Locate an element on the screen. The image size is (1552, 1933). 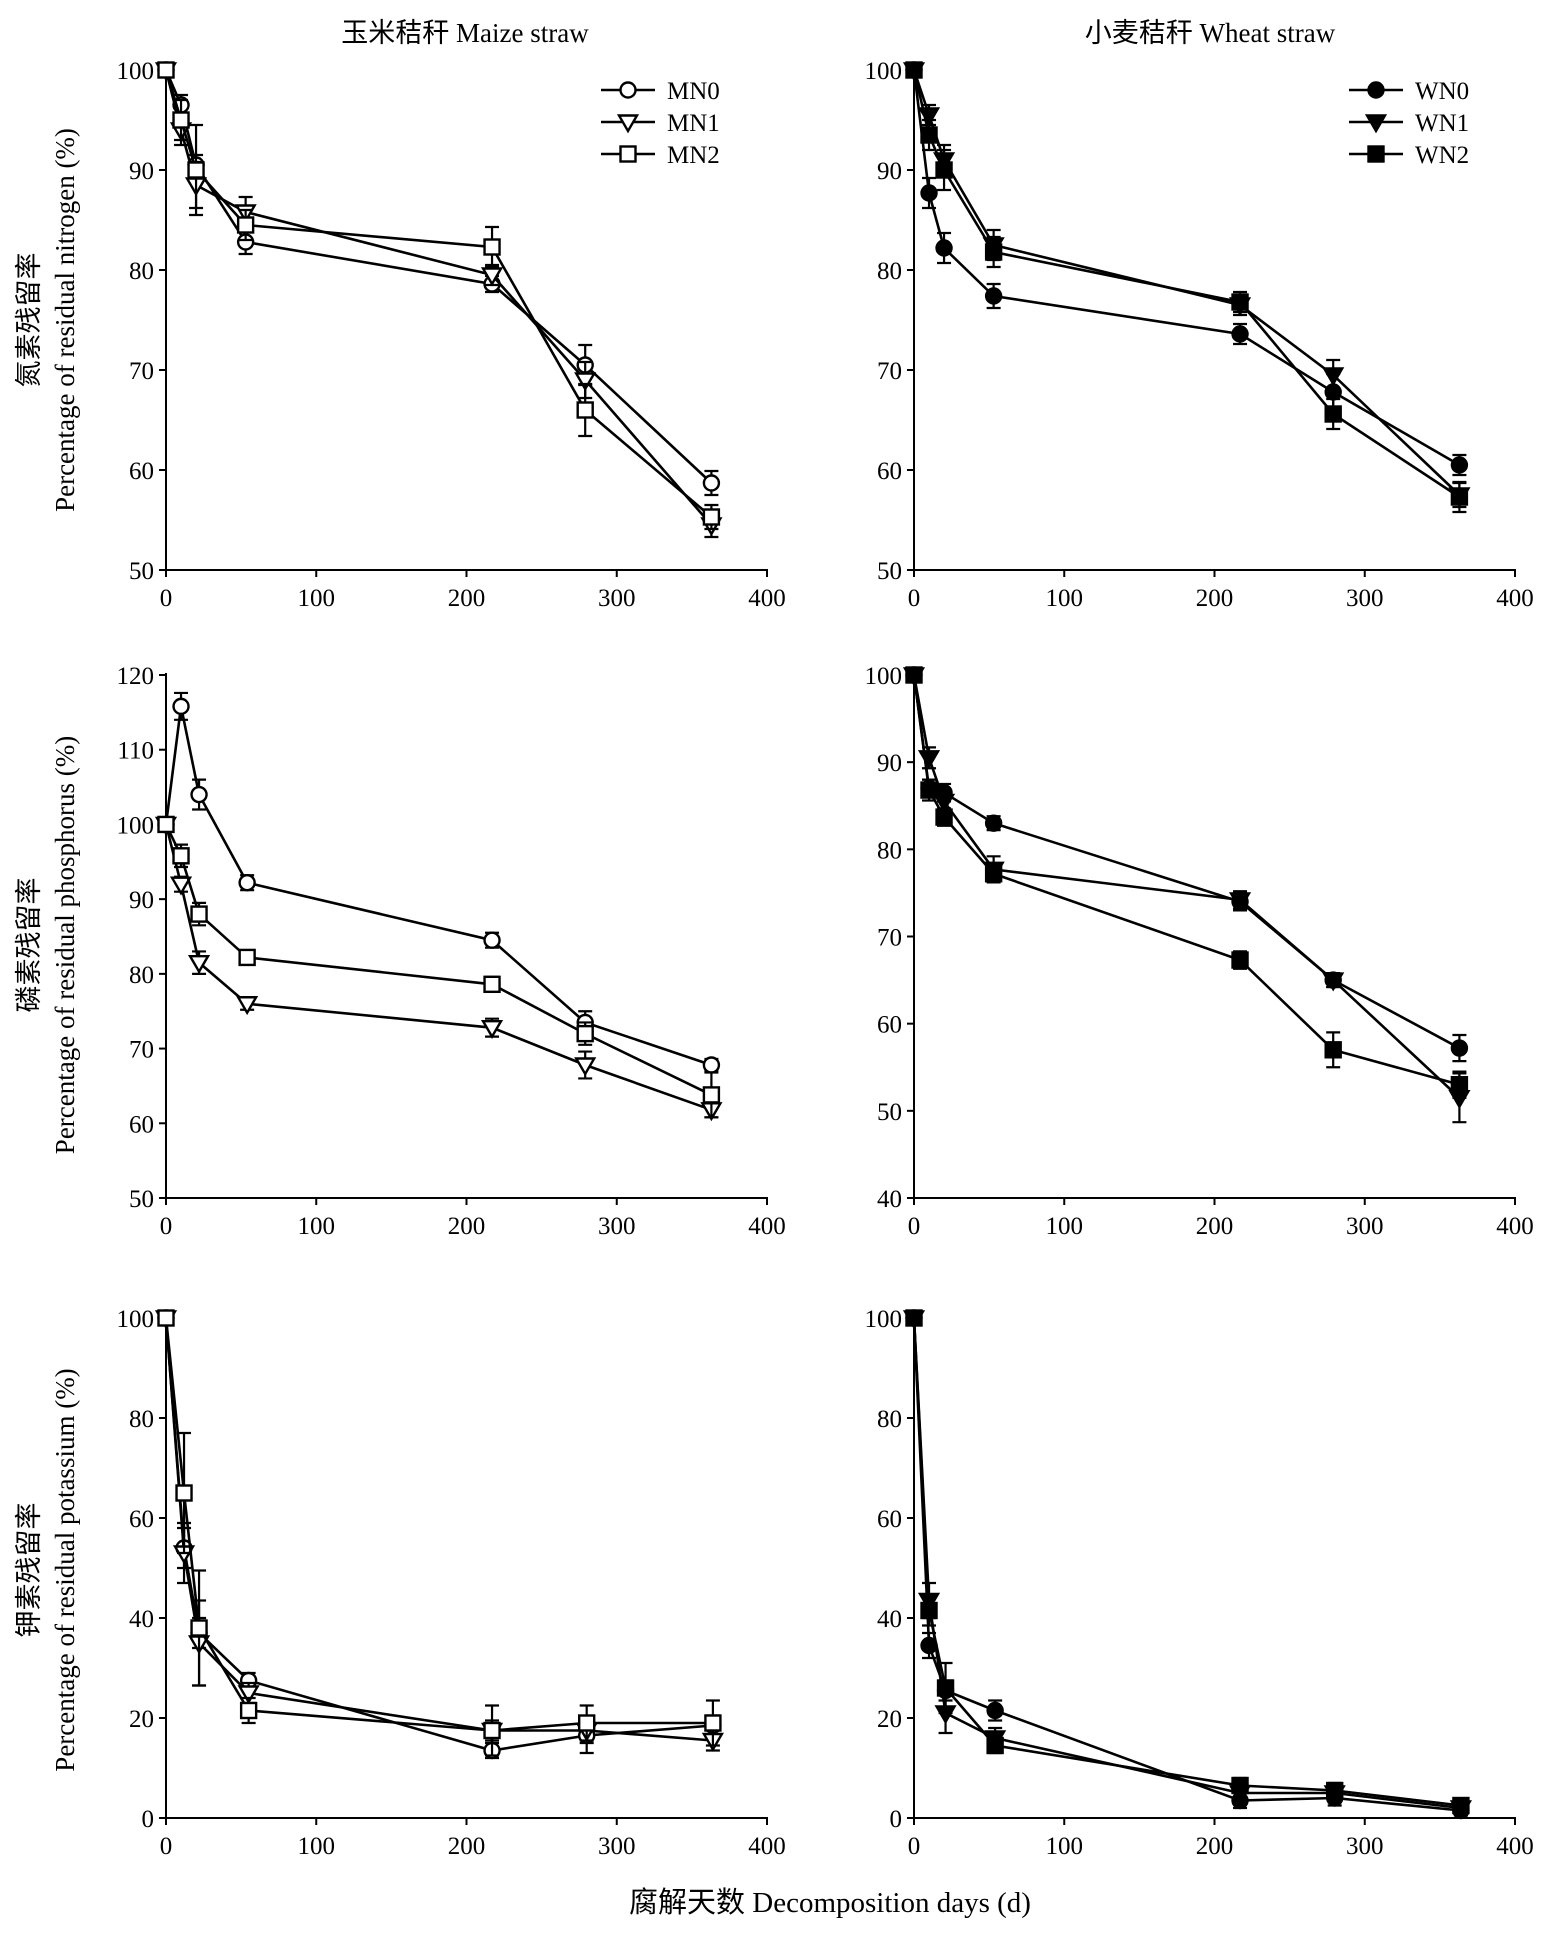
legend-label: WN0 is located at coordinates (1442, 91).